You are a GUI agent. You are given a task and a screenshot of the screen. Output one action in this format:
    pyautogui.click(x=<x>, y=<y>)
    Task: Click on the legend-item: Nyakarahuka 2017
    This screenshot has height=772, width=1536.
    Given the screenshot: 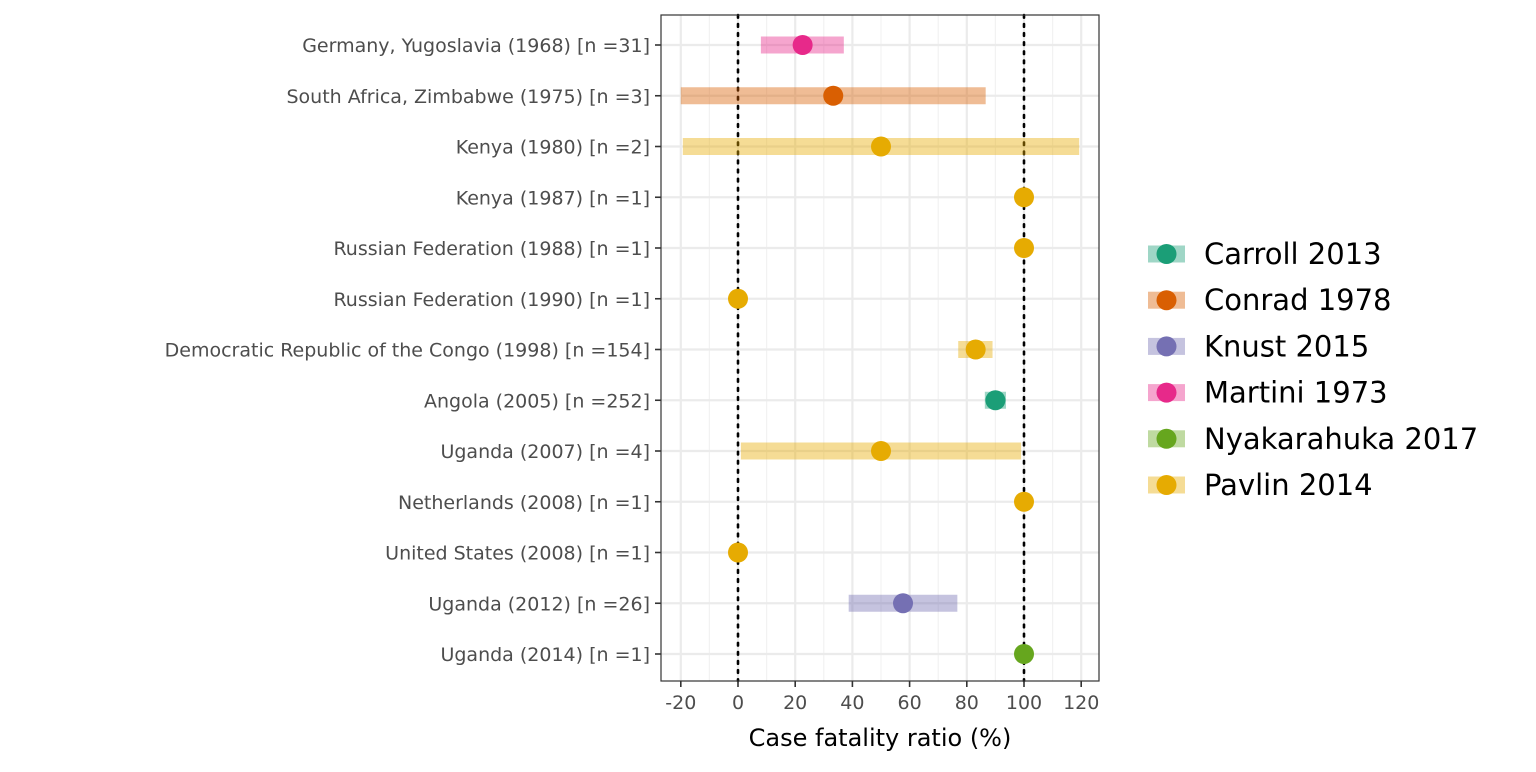 What is the action you would take?
    pyautogui.click(x=1313, y=439)
    